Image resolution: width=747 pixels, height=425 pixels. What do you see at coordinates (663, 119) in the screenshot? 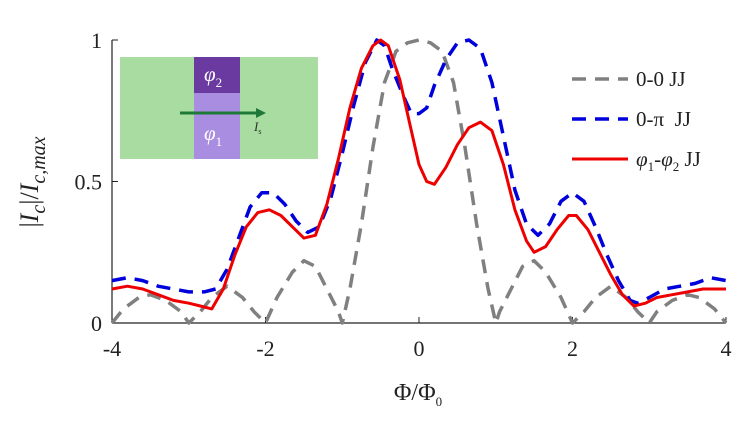
I see `legend-label-0-pi: 0-π JJ` at bounding box center [663, 119].